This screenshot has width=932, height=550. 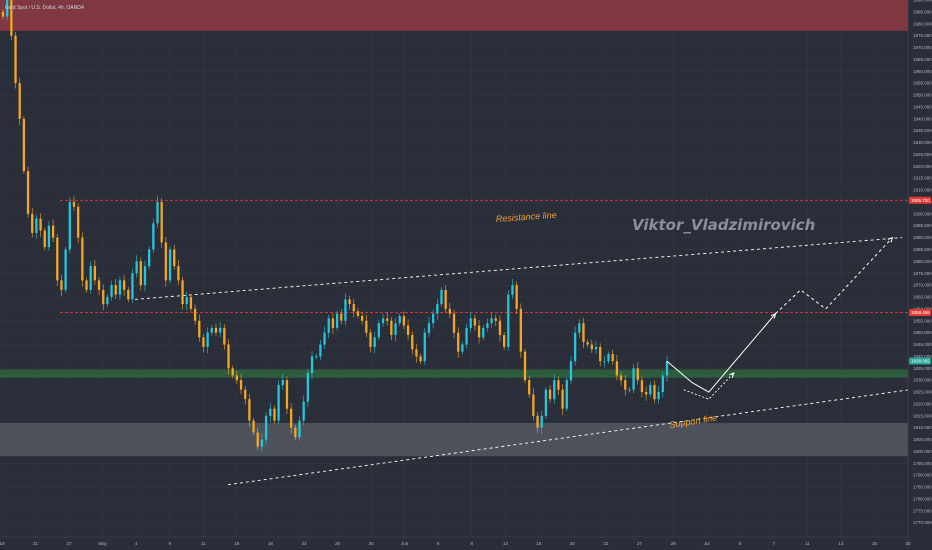 What do you see at coordinates (922, 522) in the screenshot?
I see `price-tick-label: 1770.000` at bounding box center [922, 522].